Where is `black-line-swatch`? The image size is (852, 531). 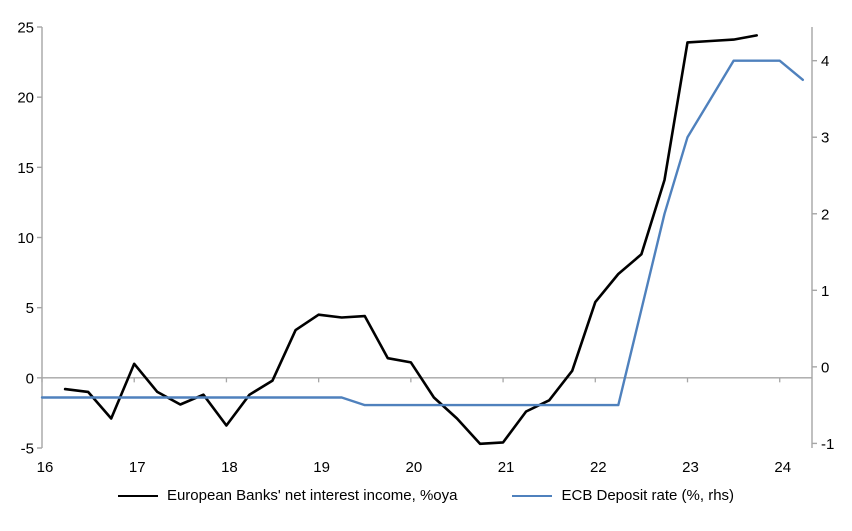
black-line-swatch is located at coordinates (137, 495).